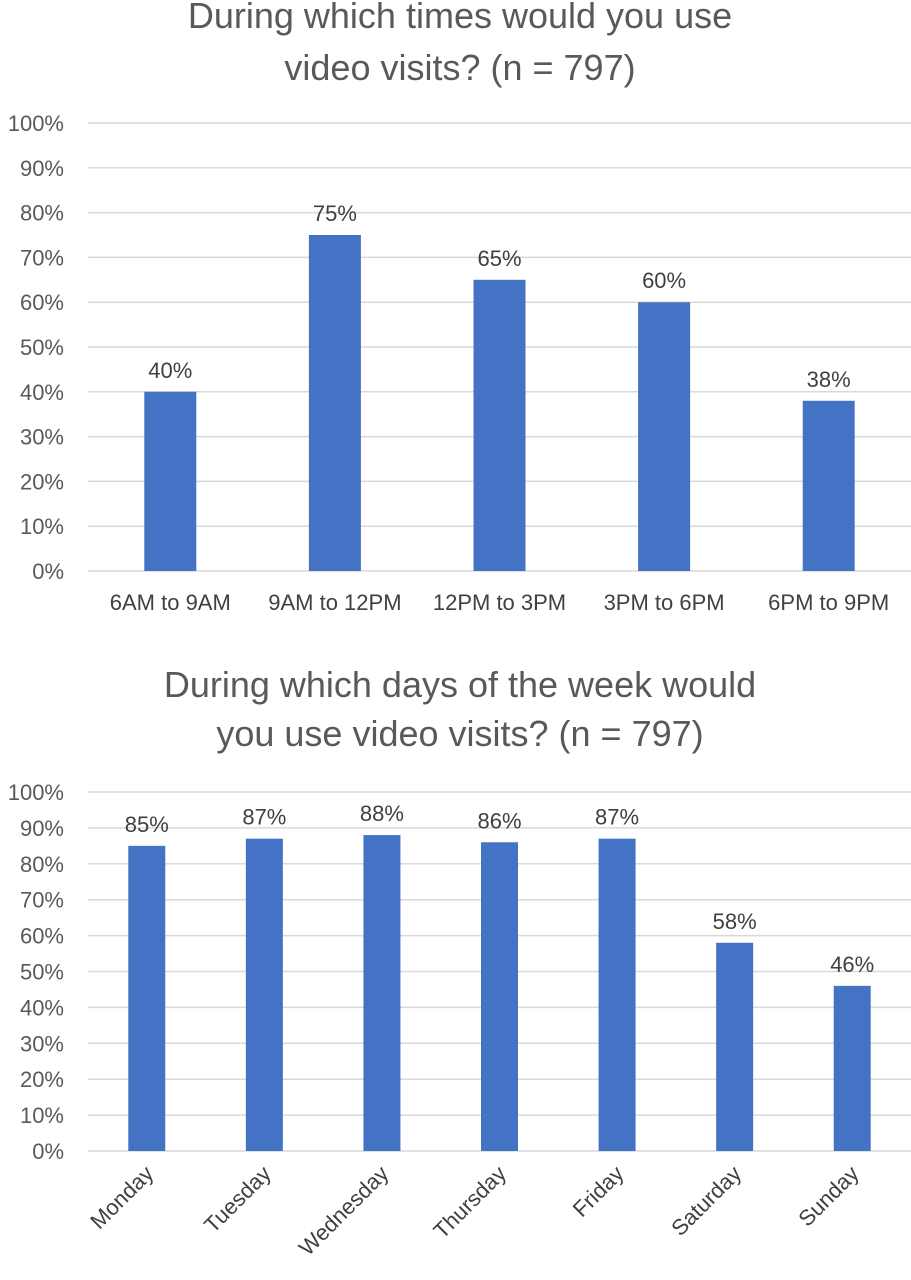 The height and width of the screenshot is (1280, 911). What do you see at coordinates (460, 684) in the screenshot?
I see `chart-title-line: During which days of the week would` at bounding box center [460, 684].